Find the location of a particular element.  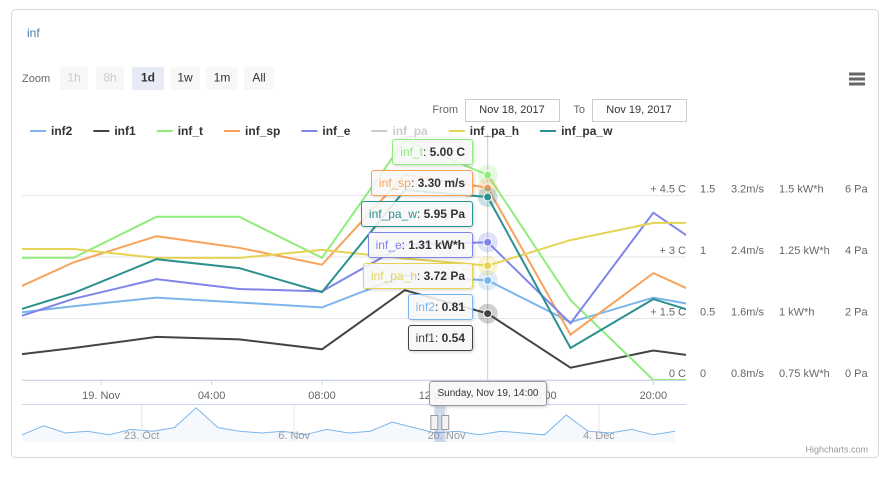

zoom-button-label: 8h is located at coordinates (109, 78).